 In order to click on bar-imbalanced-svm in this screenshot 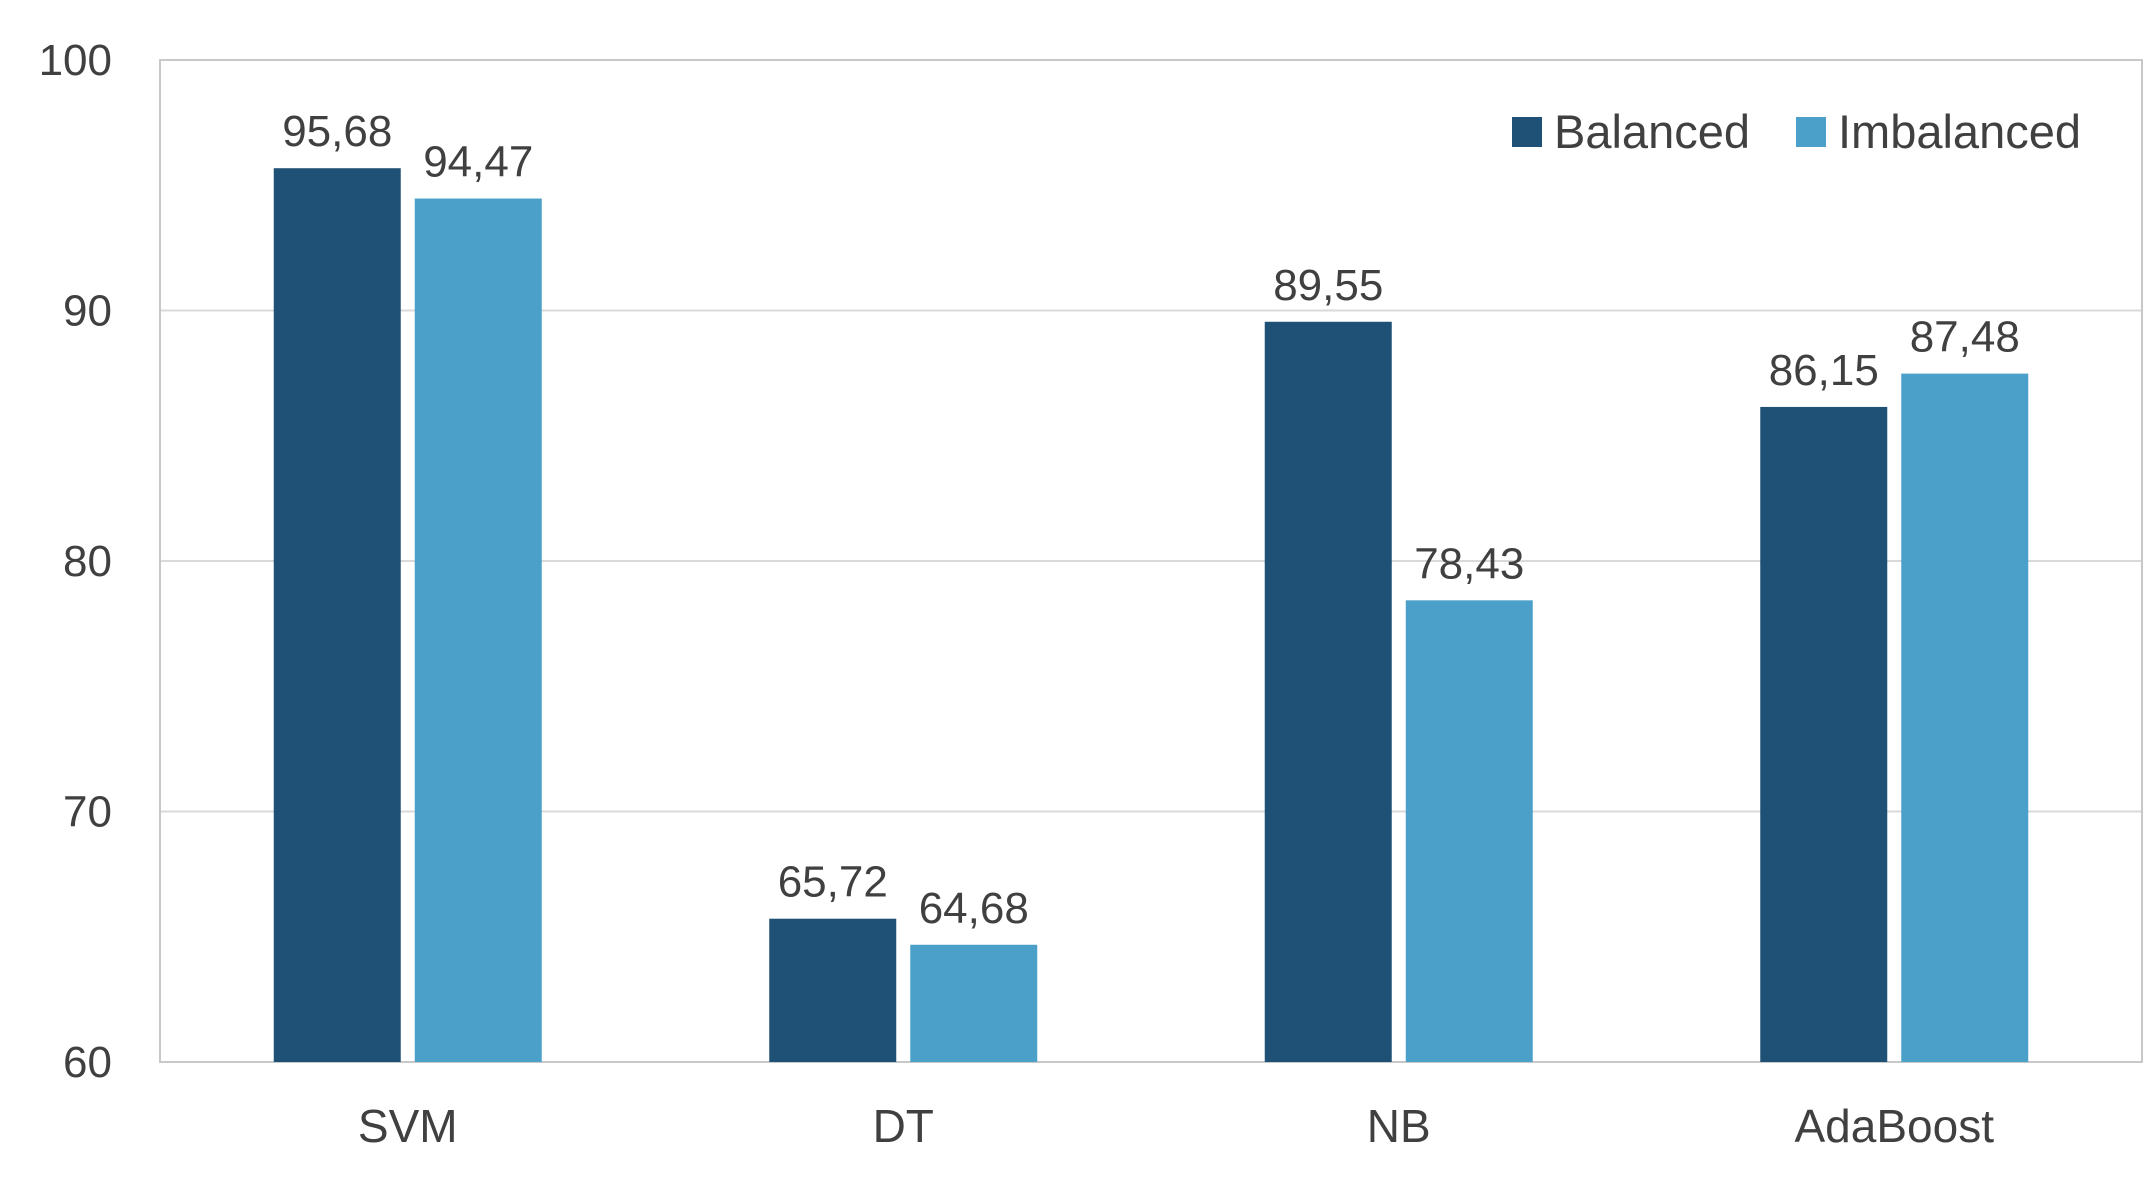, I will do `click(478, 630)`.